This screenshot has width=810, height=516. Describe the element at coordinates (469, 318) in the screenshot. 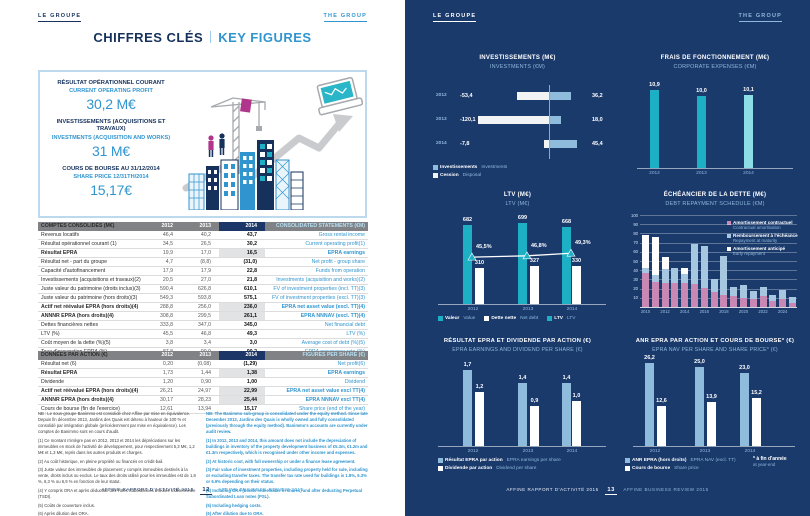

I see `legend-label-en: Value` at that location.